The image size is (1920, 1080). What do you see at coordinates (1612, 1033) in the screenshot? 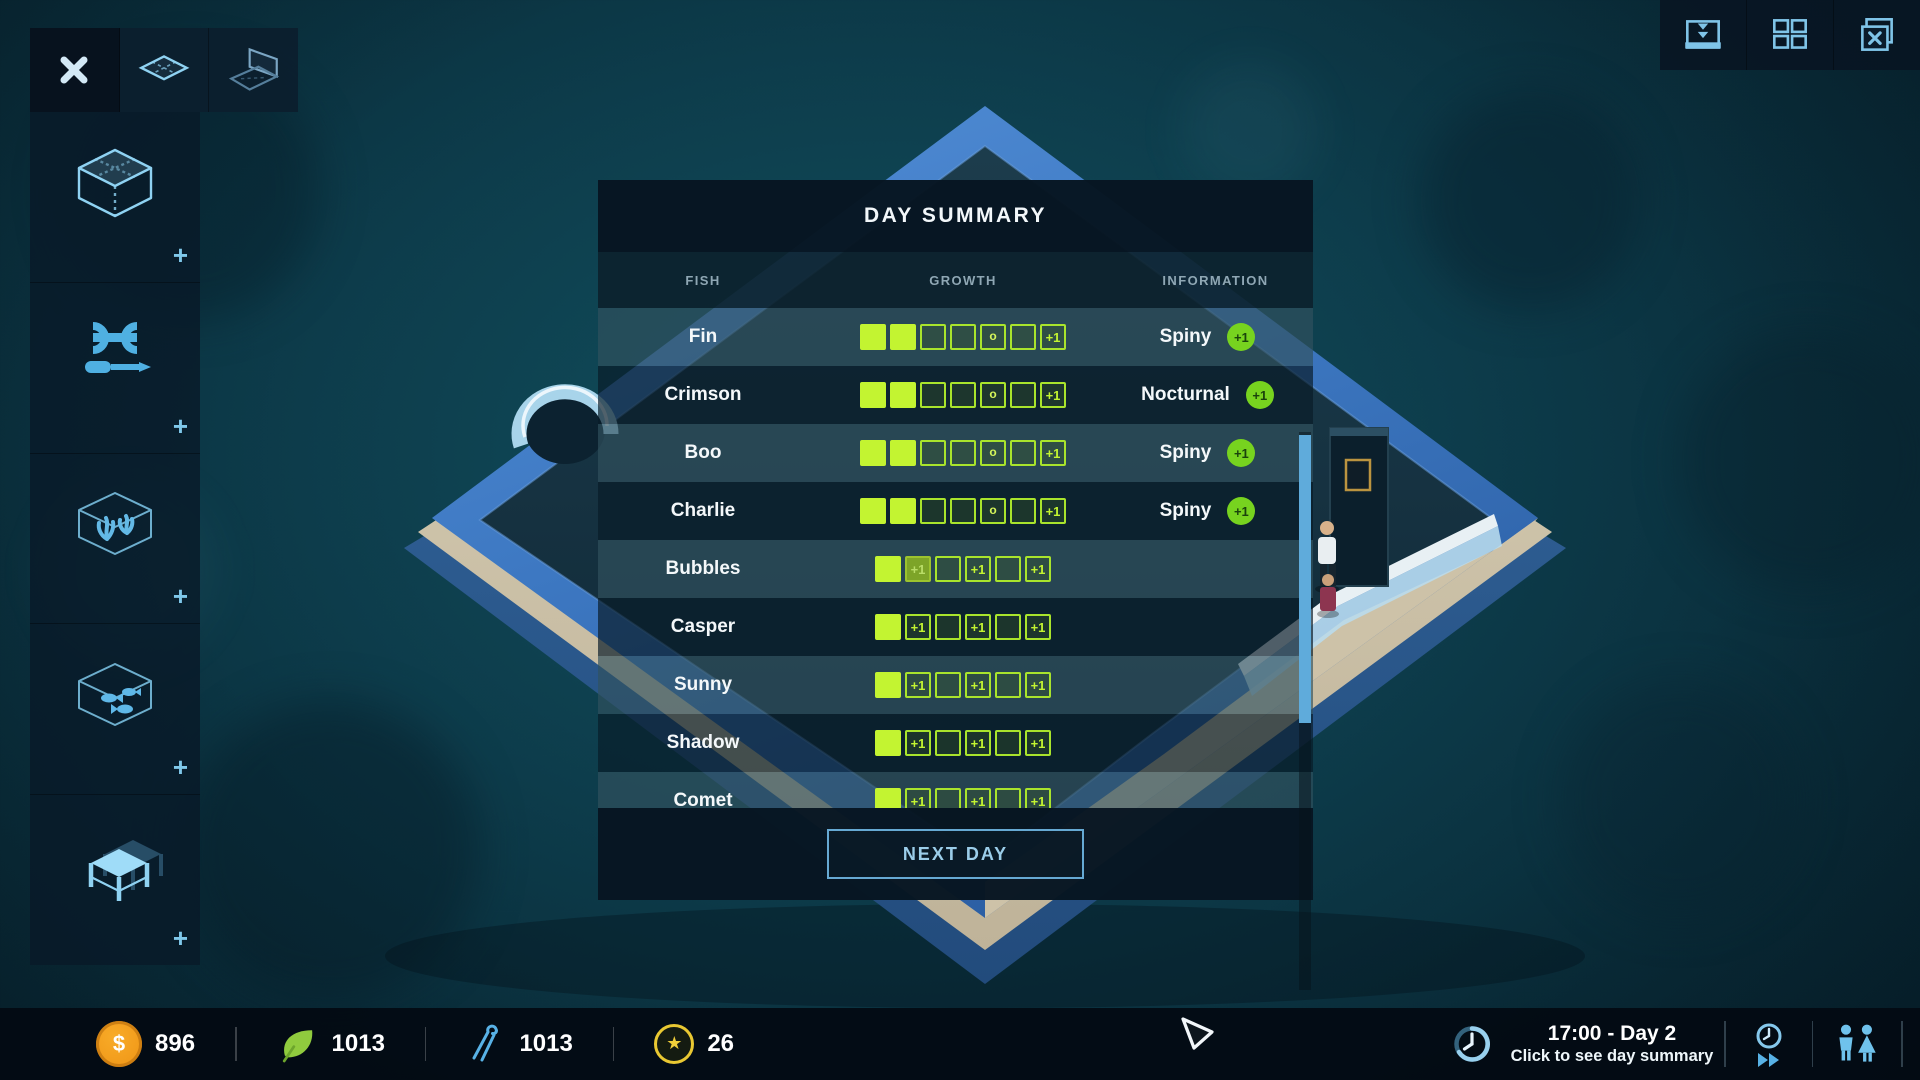
I see `time-day-text: 17:00 - Day 2` at bounding box center [1612, 1033].